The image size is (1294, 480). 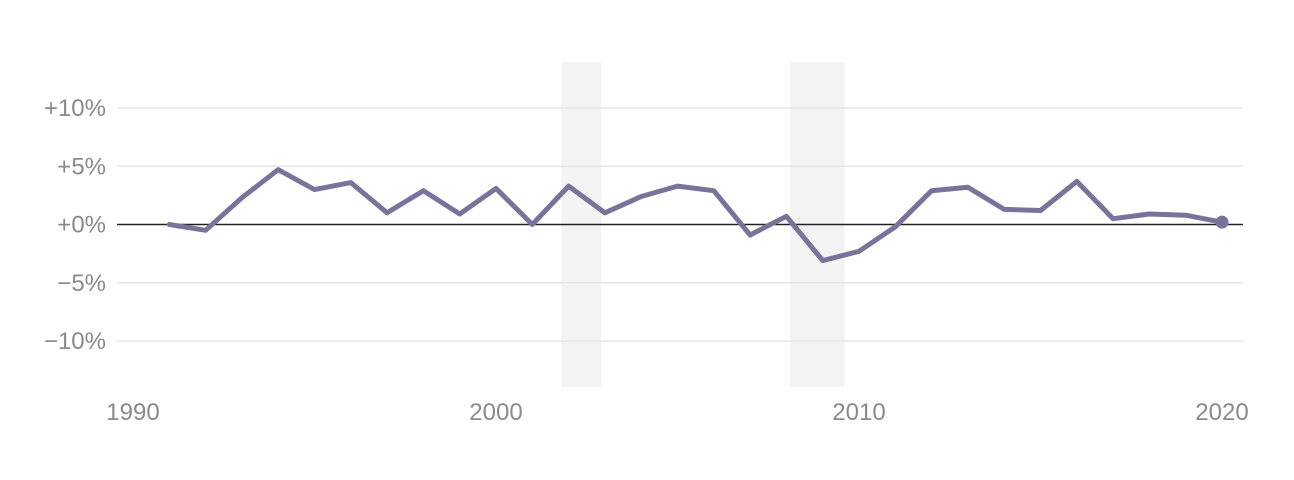 What do you see at coordinates (858, 412) in the screenshot?
I see `x-tick-label: 2010` at bounding box center [858, 412].